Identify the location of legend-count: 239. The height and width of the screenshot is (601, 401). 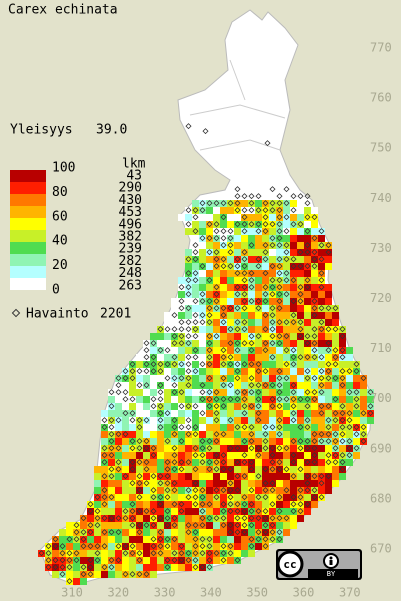
(130, 249).